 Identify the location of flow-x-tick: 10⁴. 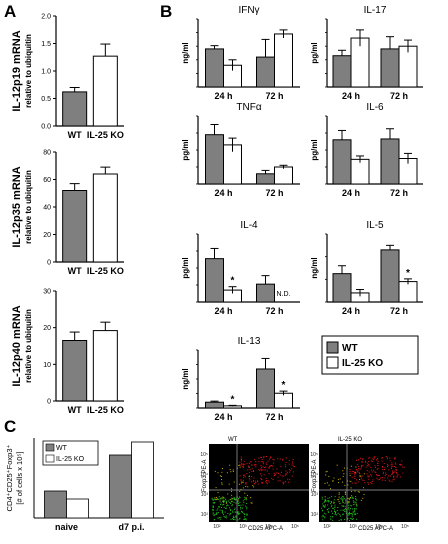
(379, 527).